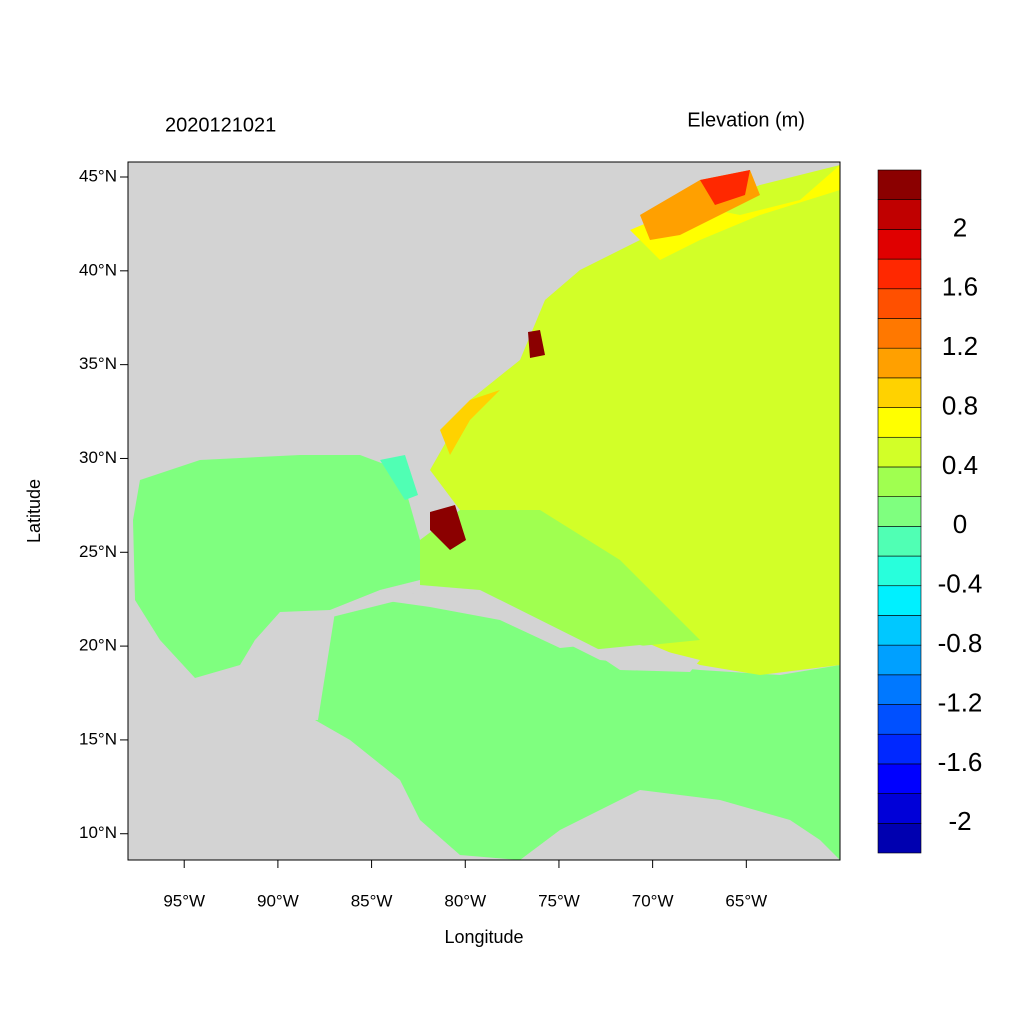 The image size is (1024, 1024). Describe the element at coordinates (960, 584) in the screenshot. I see `colorbar-label: -0.4` at that location.